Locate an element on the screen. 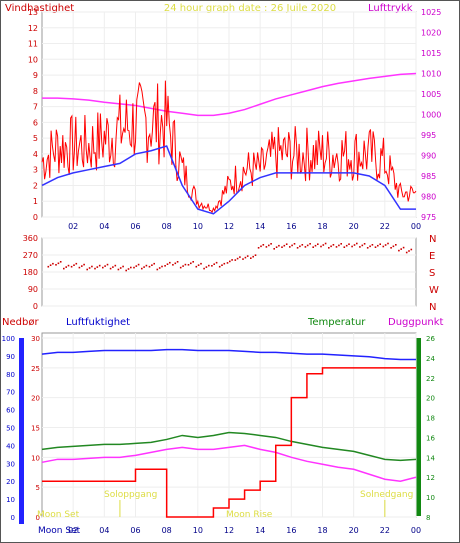 The width and height of the screenshot is (460, 543). moon-rise-annotation: Moon Rise is located at coordinates (249, 515).